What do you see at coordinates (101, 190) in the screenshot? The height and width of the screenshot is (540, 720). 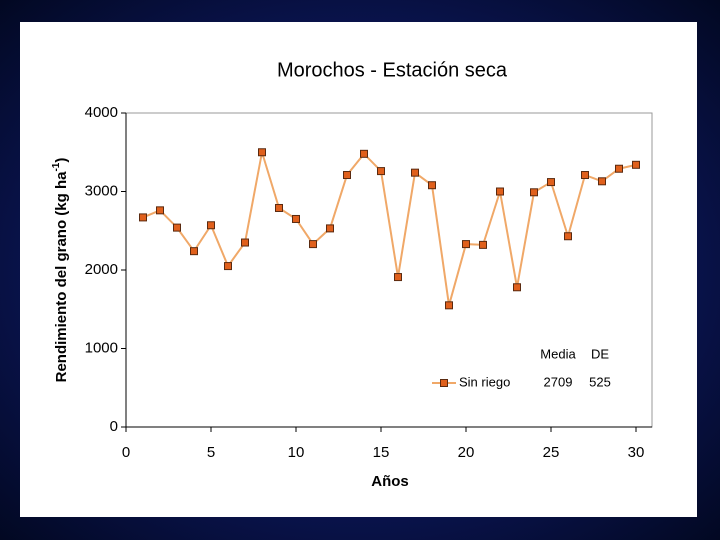 I see `y-tick-label: 3000` at bounding box center [101, 190].